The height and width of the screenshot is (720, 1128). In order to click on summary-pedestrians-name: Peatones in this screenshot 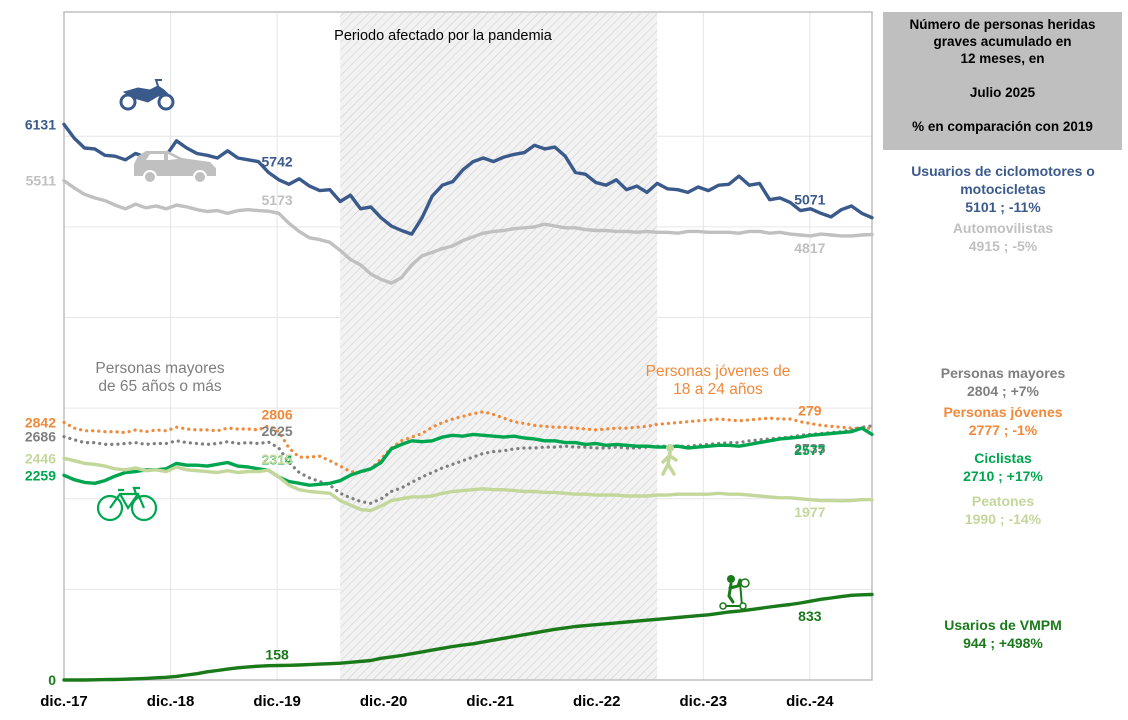, I will do `click(1003, 501)`.